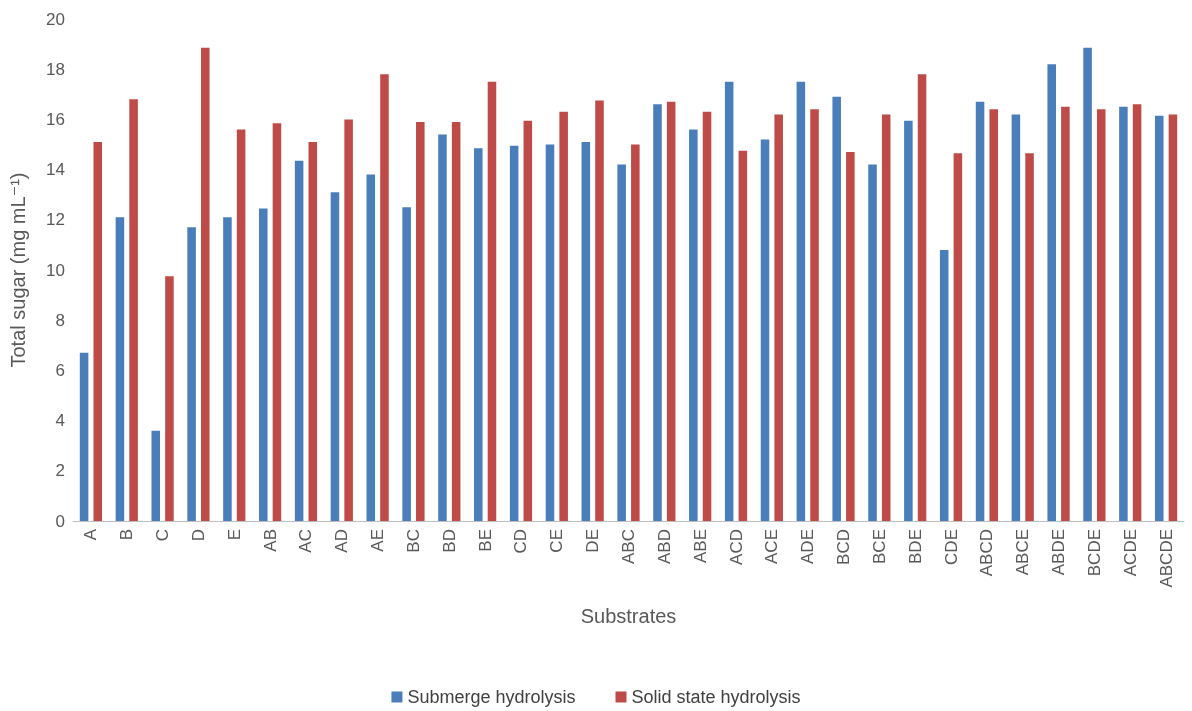 The height and width of the screenshot is (711, 1192). I want to click on x-tick-label: AE, so click(378, 540).